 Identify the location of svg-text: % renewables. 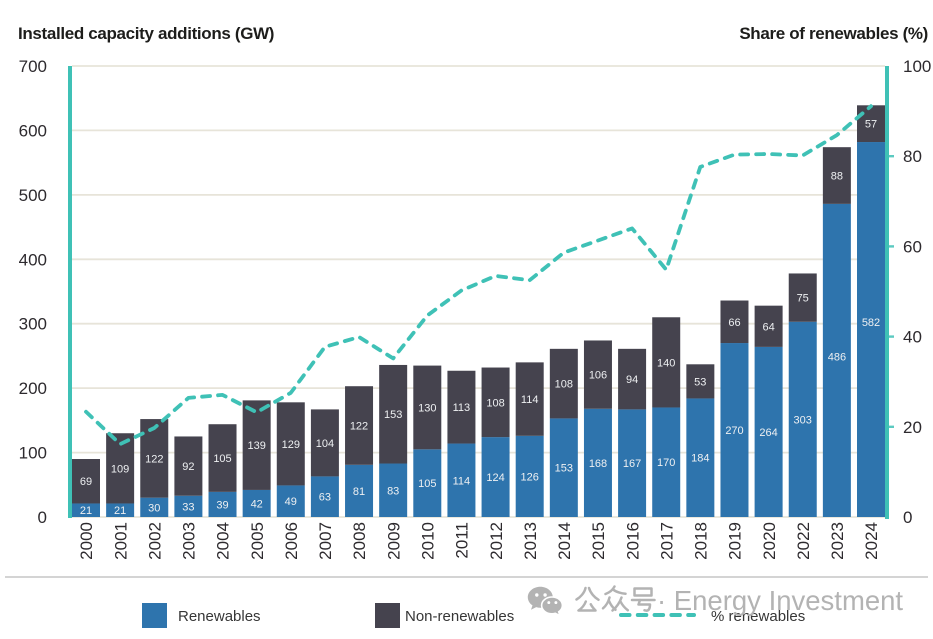
(758, 616).